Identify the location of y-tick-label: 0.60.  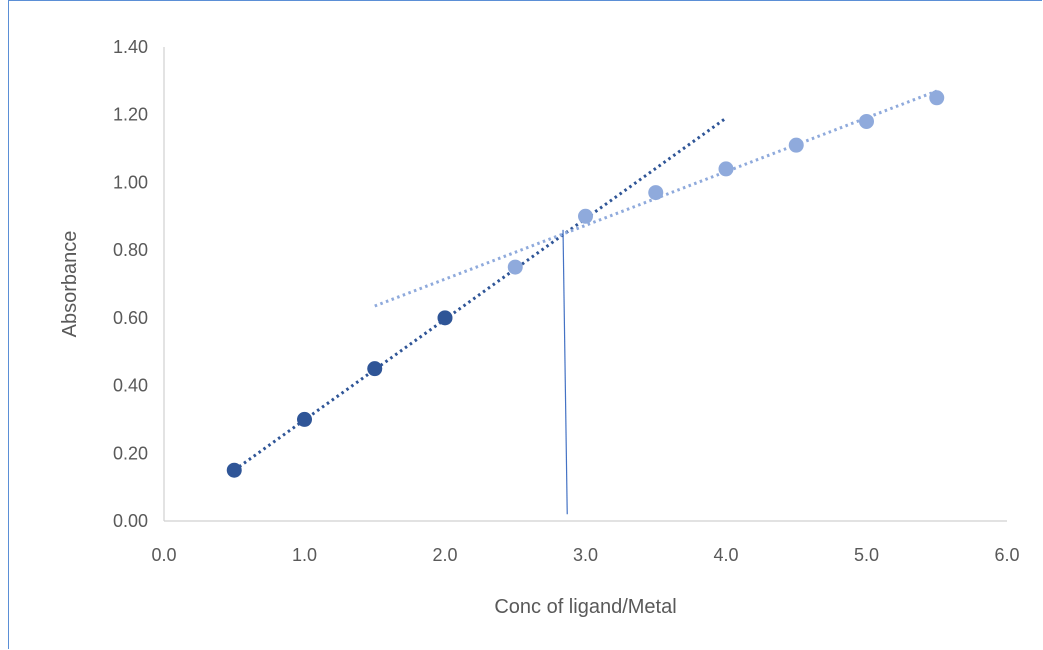
(130, 318).